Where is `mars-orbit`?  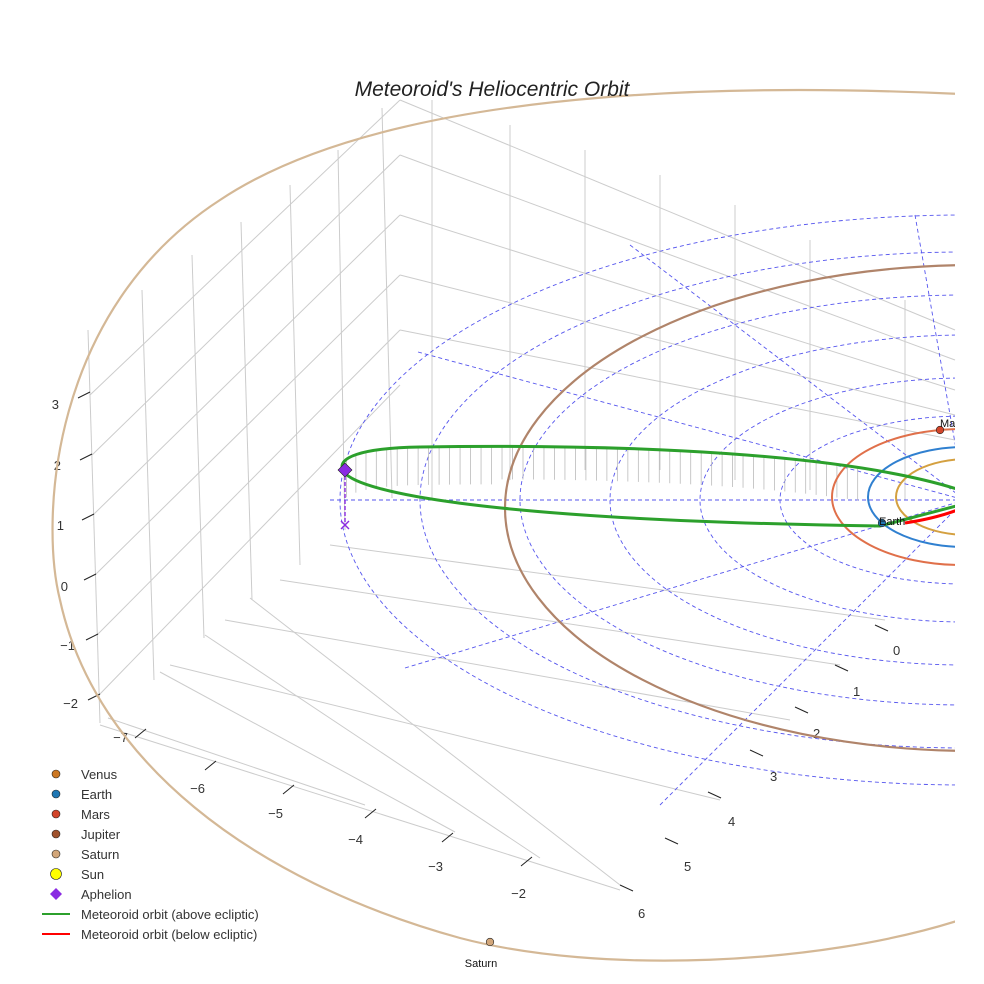 mars-orbit is located at coordinates (893, 497).